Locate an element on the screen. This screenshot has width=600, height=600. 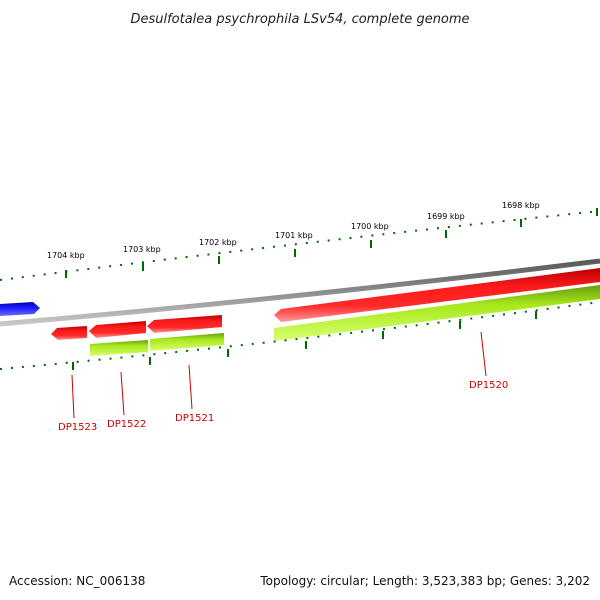
outer-major-ticks is located at coordinates (331, 243).